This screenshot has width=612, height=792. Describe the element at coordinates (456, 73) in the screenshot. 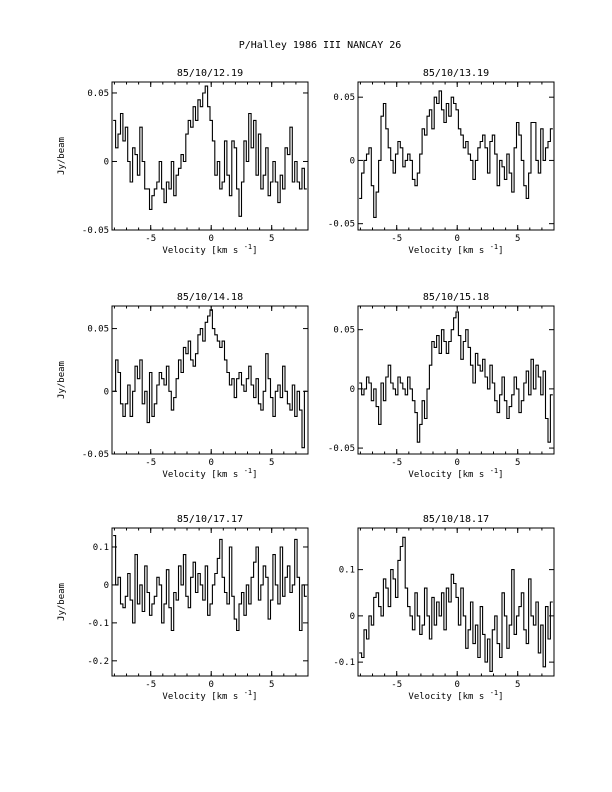

I see `panel-title: 85/10/13.19` at that location.